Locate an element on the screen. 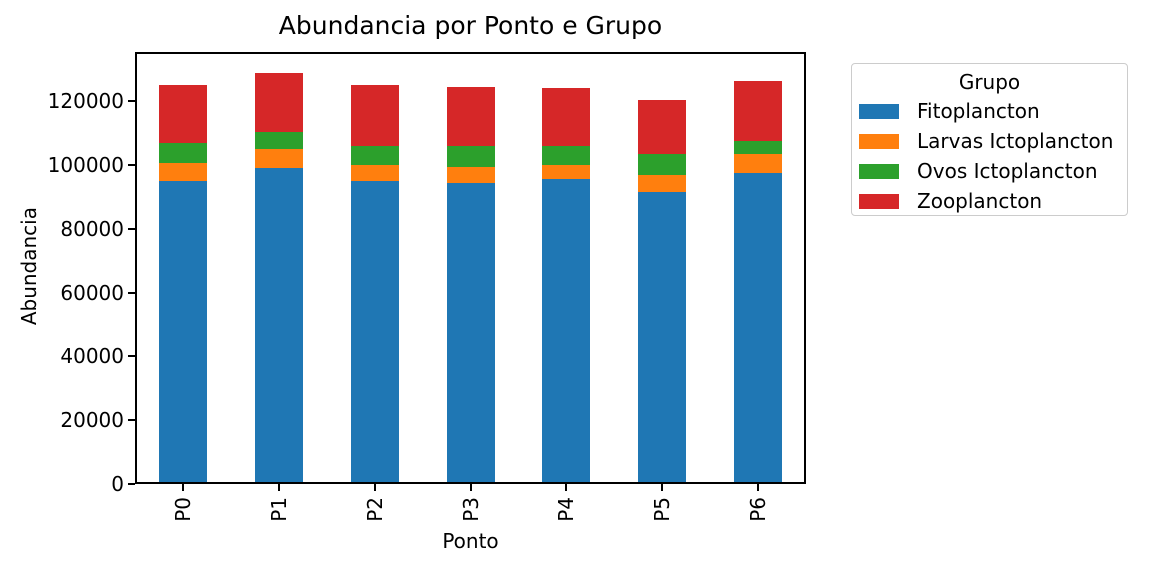 Image resolution: width=1150 pixels, height=575 pixels. bar-p3-segment-larvas-ictoplancton is located at coordinates (470, 174).